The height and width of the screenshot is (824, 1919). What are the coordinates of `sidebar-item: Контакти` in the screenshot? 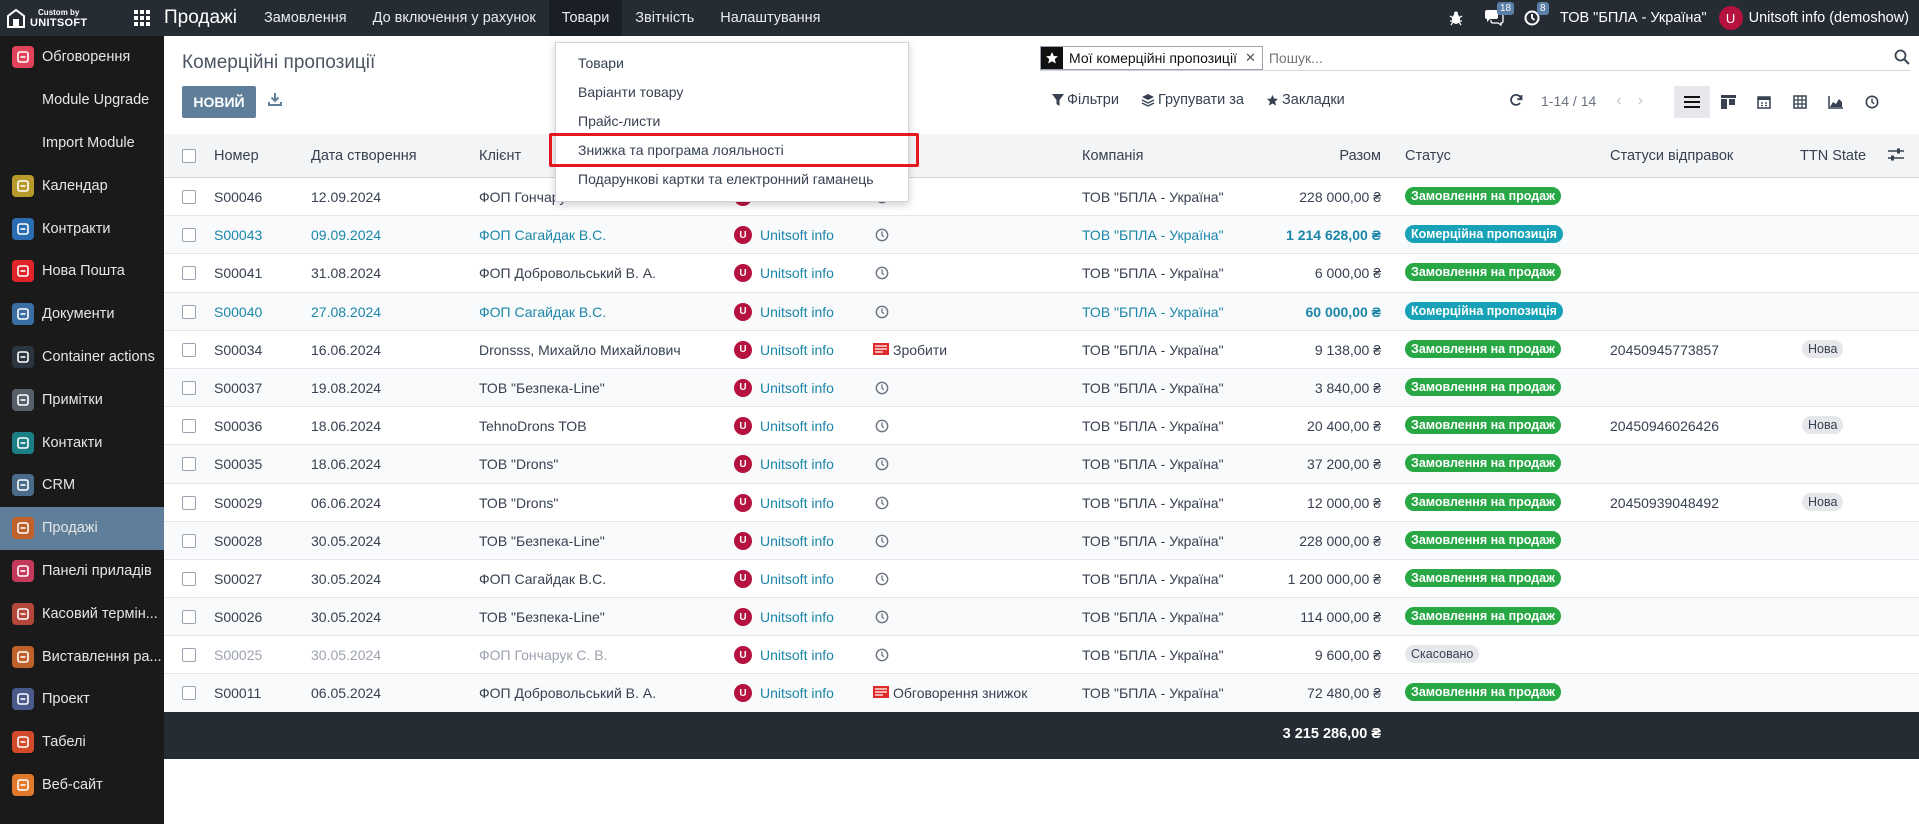 It's located at (82, 442).